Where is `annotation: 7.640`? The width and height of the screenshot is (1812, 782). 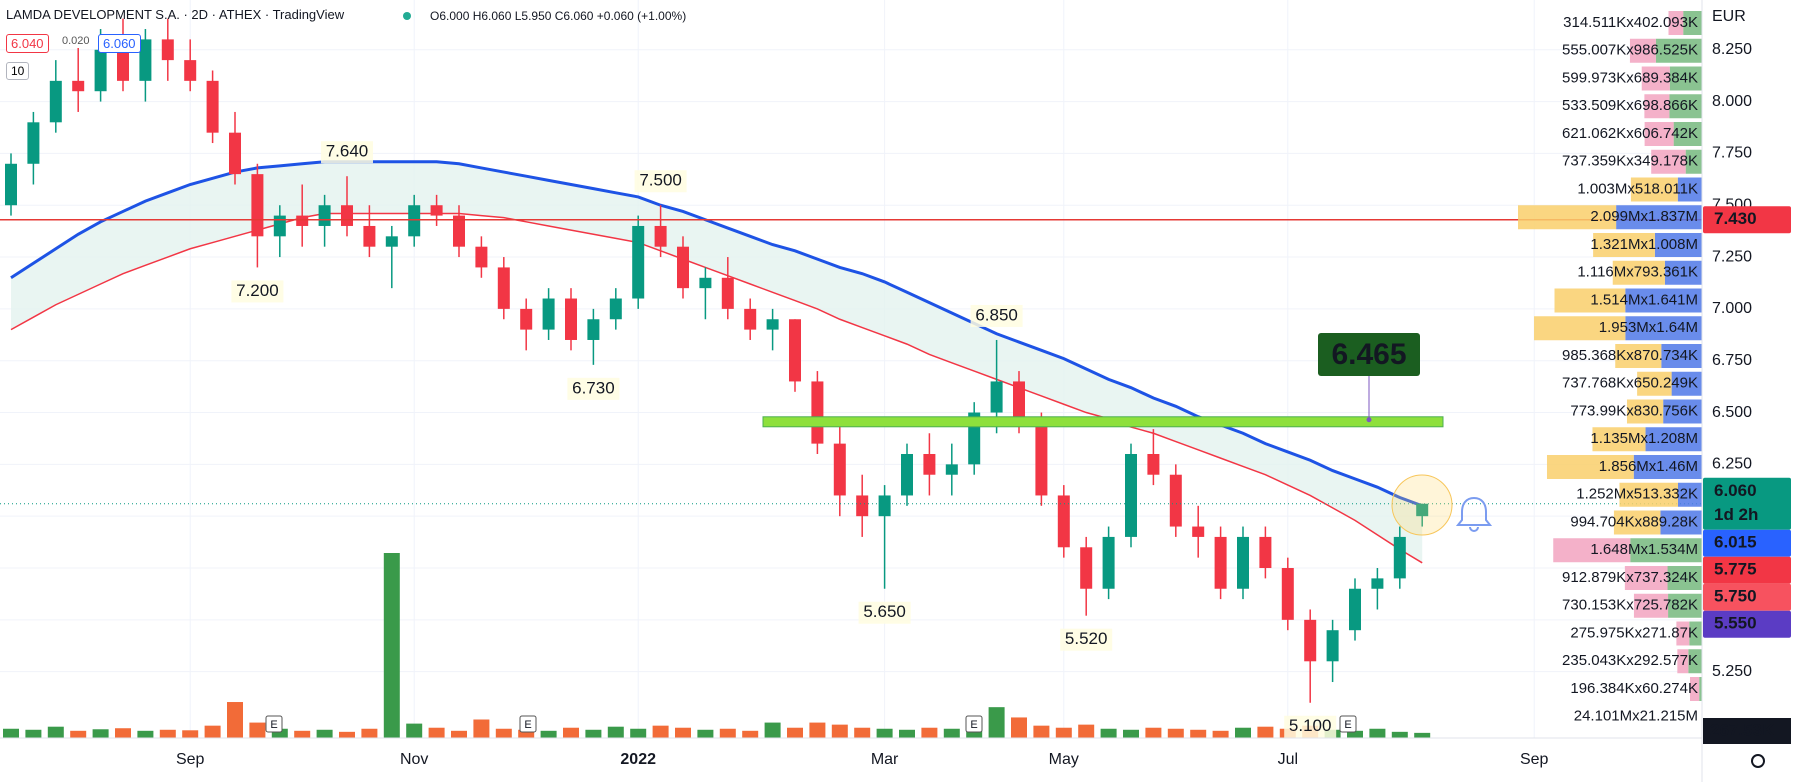
annotation: 7.640 is located at coordinates (347, 151).